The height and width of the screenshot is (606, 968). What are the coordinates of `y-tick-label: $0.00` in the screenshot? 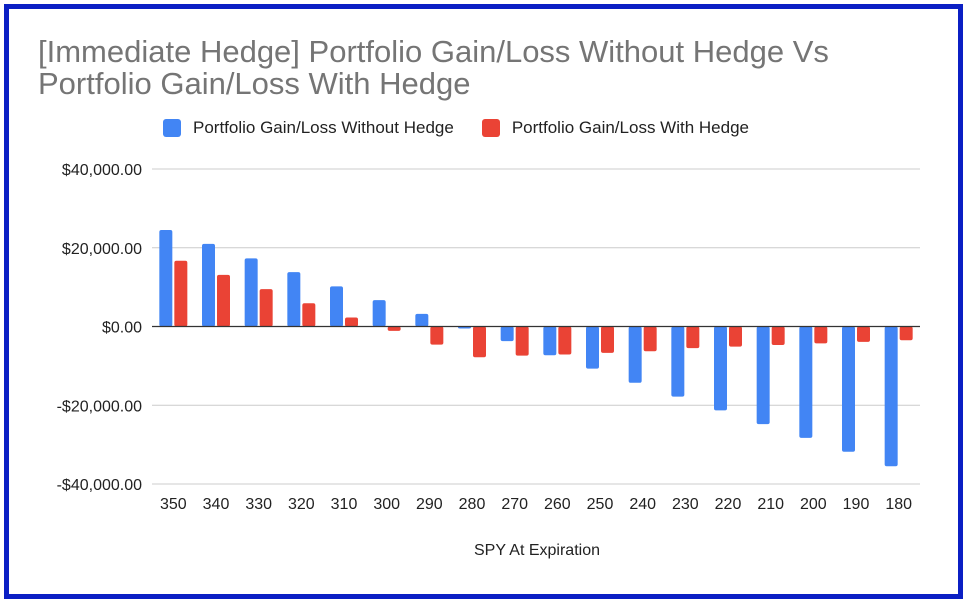 It's located at (122, 328).